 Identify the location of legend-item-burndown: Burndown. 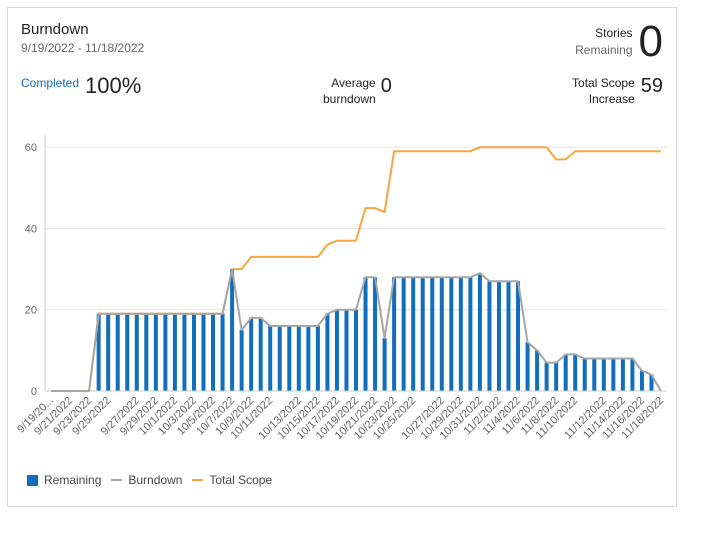
(146, 480).